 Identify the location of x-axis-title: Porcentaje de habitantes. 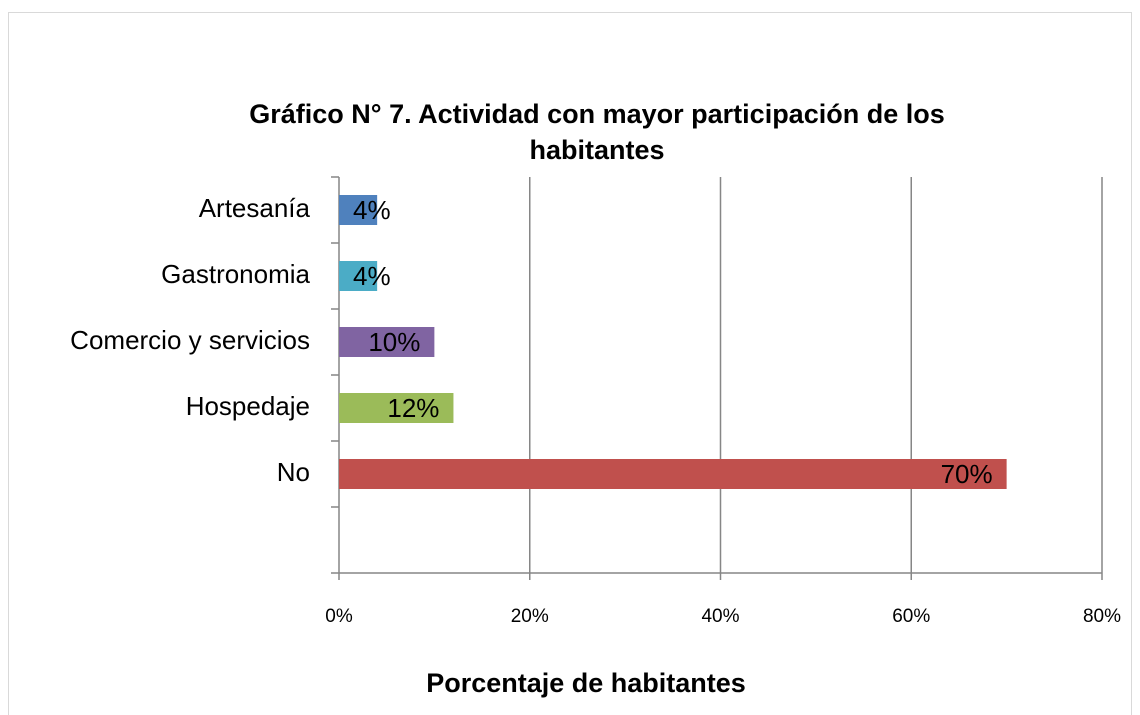
(586, 683).